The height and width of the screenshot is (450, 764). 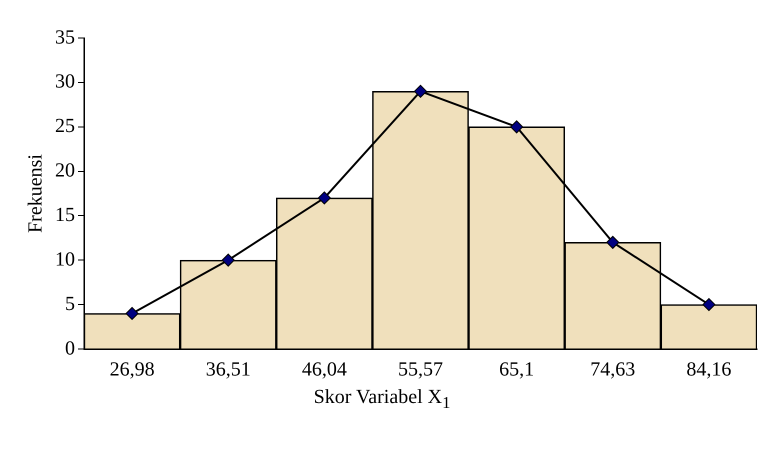 What do you see at coordinates (420, 369) in the screenshot?
I see `x-tick-label: 55,57` at bounding box center [420, 369].